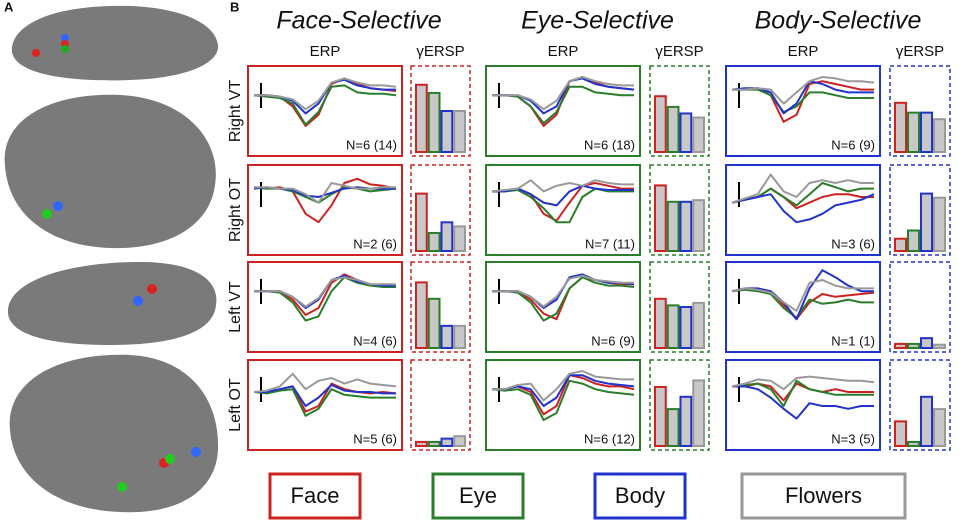  I want to click on n-label: N=6 (18), so click(609, 144).